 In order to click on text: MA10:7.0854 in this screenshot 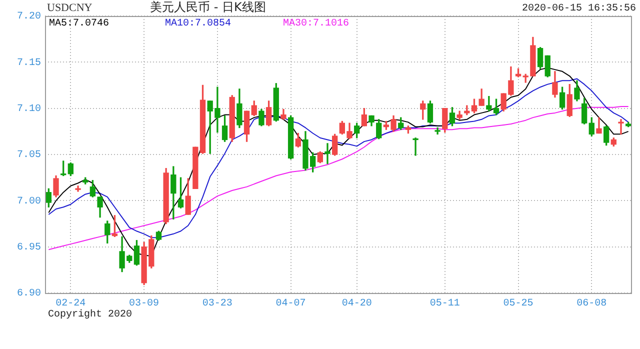, I will do `click(198, 24)`.